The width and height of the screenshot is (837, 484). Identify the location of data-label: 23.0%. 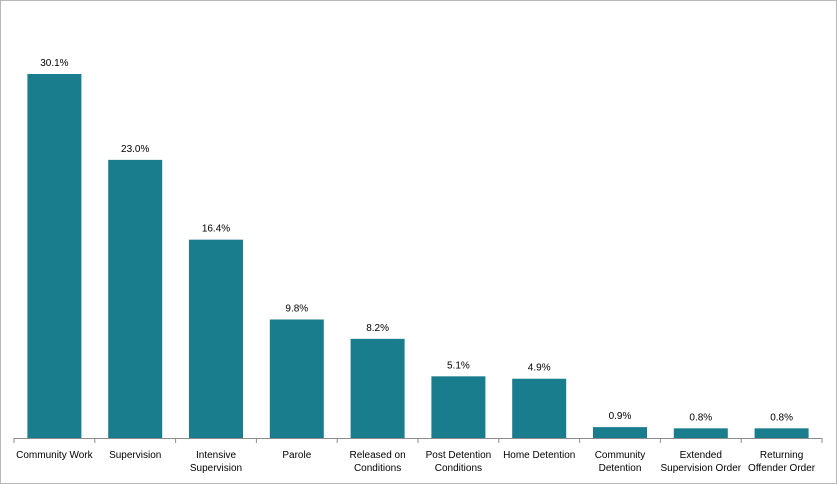
(135, 149).